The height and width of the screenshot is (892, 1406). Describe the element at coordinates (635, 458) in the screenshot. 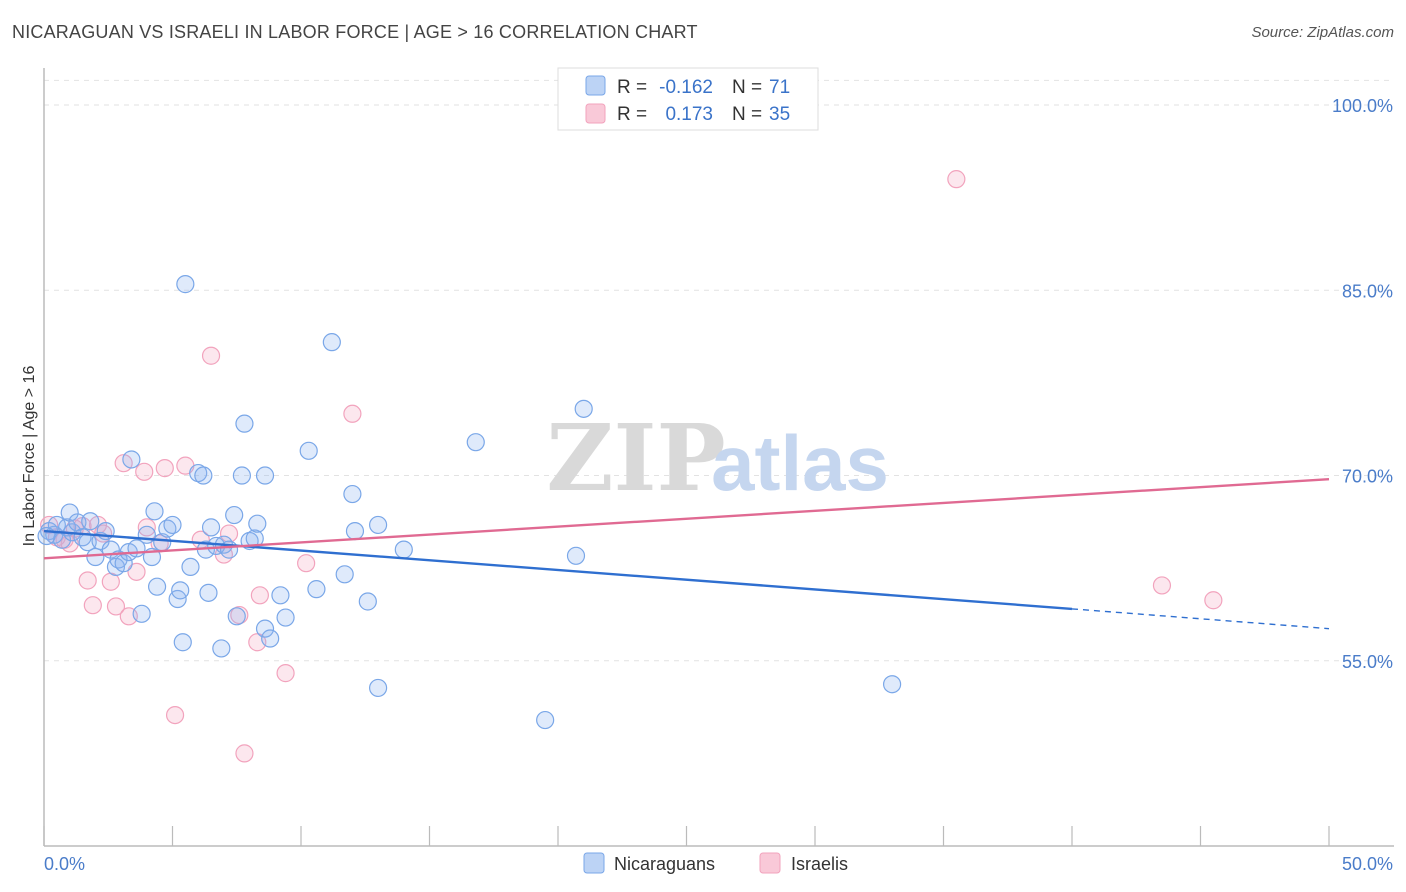

I see `watermark-zip: ZIP` at that location.